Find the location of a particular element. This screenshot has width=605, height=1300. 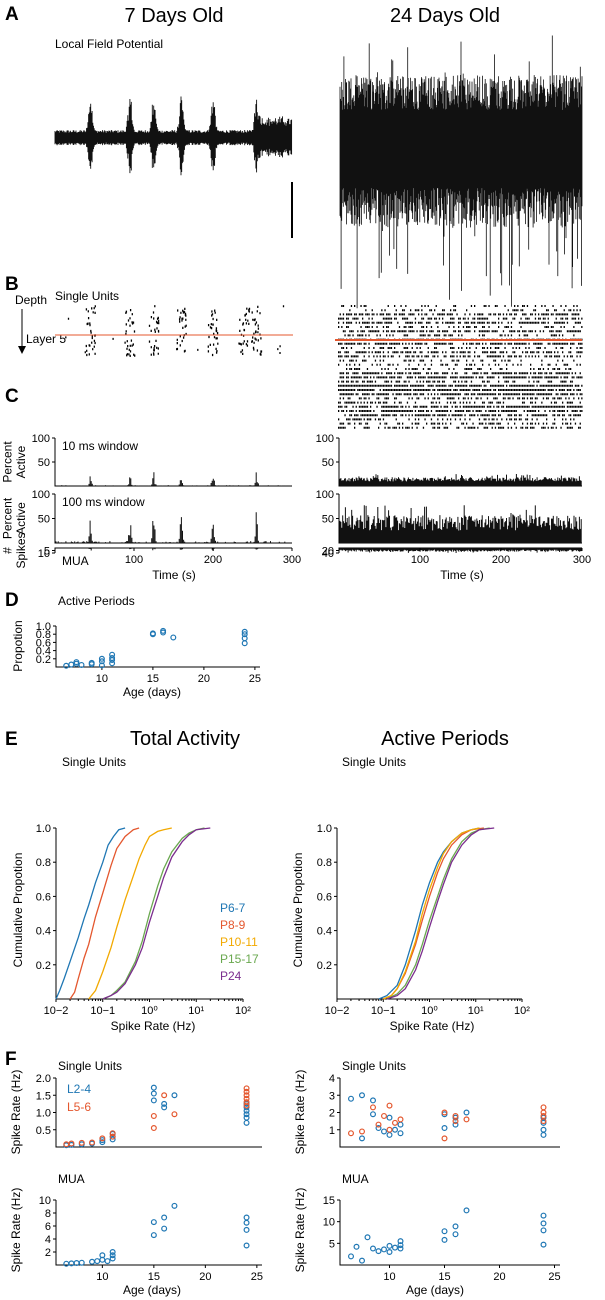

depth-arrow-head is located at coordinates (22, 350).